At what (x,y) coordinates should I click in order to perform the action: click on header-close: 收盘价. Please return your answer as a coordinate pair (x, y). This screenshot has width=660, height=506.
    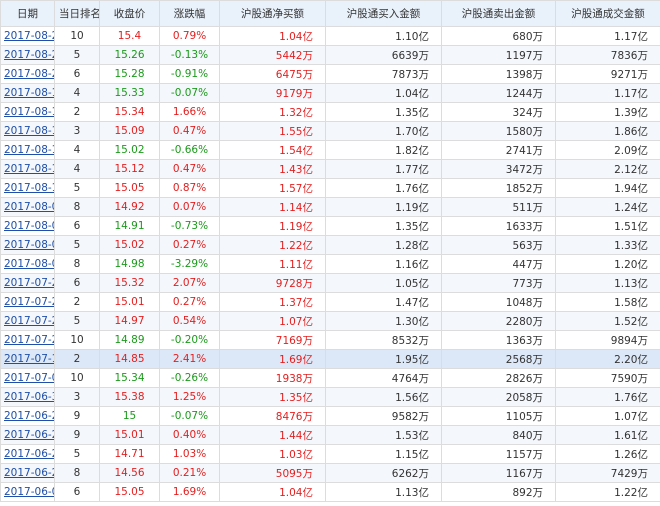
    Looking at the image, I should click on (129, 13).